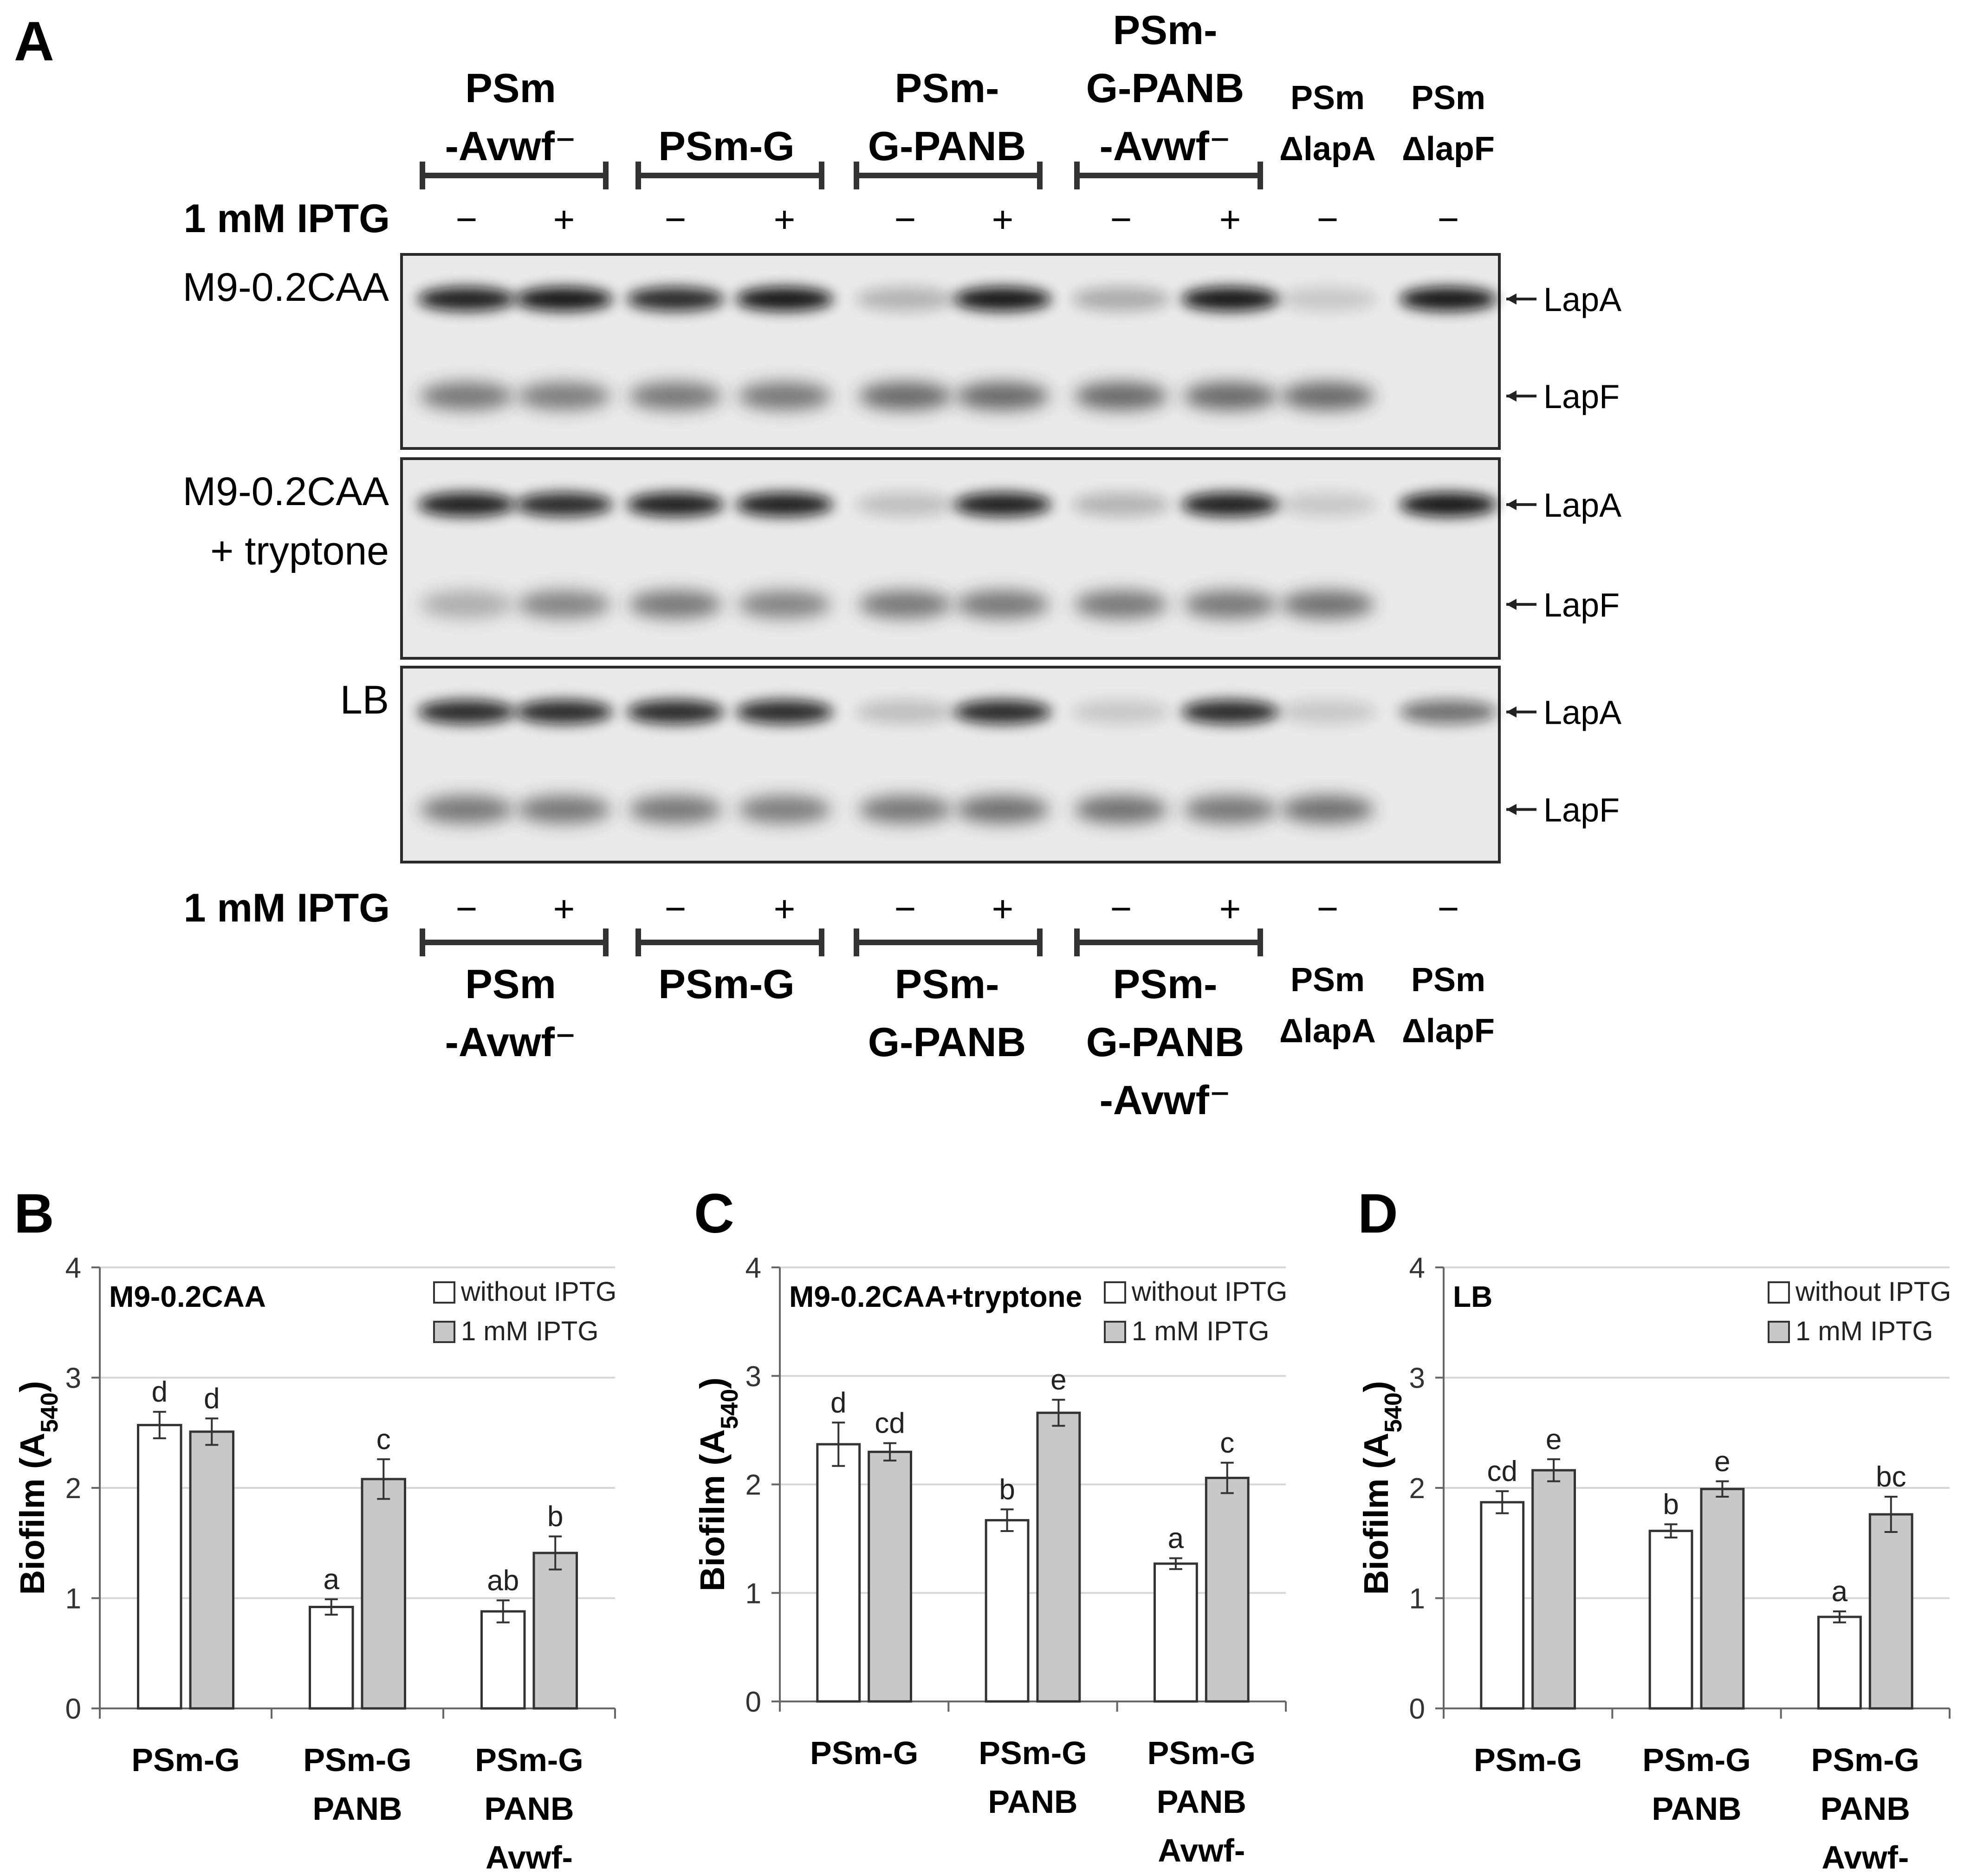 The width and height of the screenshot is (1964, 1876). Describe the element at coordinates (1449, 149) in the screenshot. I see `top-group-label: ΔlapF` at that location.